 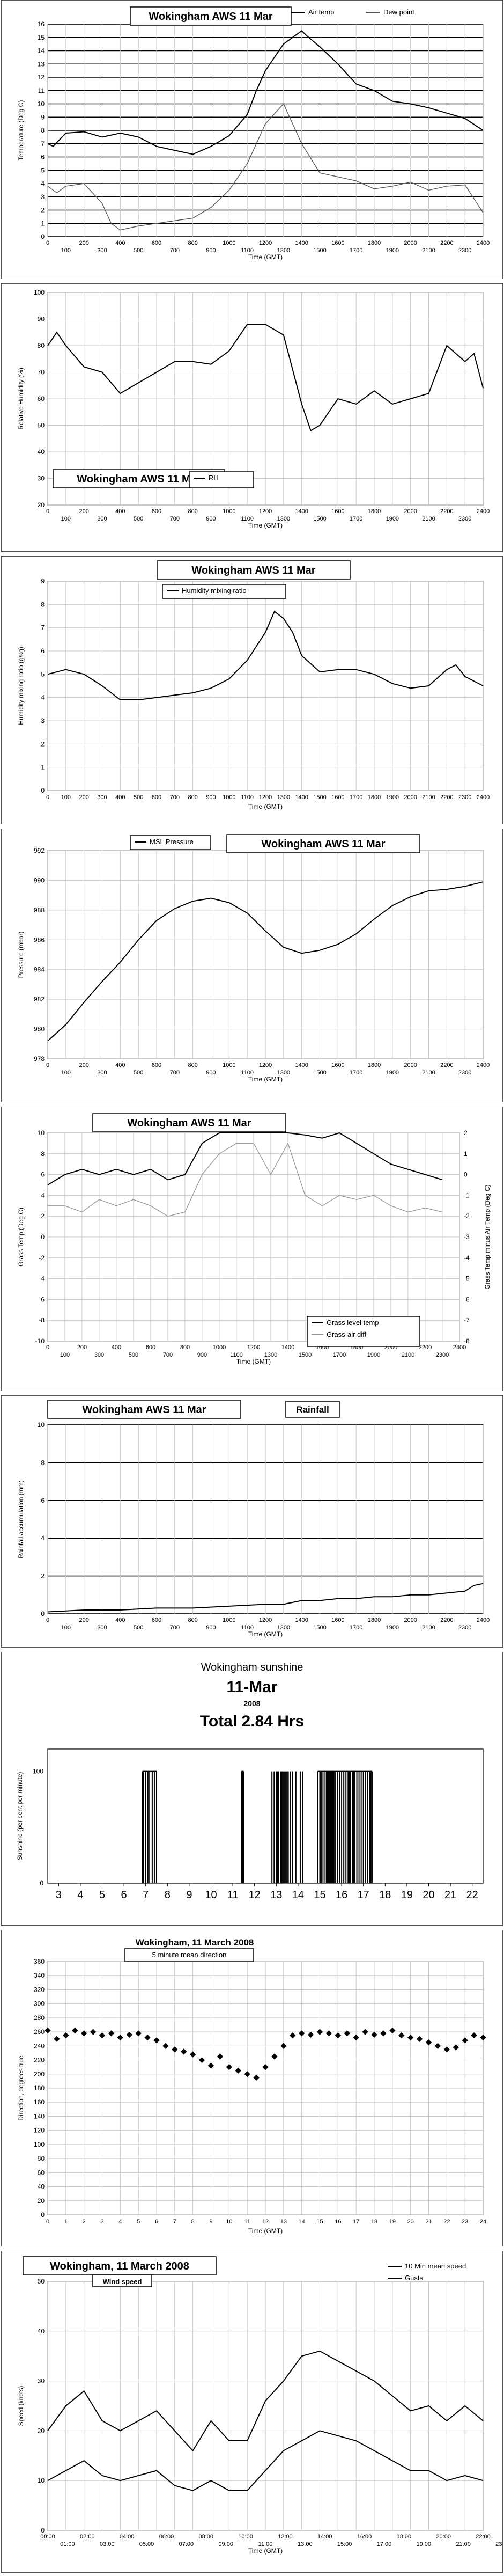 What do you see at coordinates (229, 2222) in the screenshot?
I see `dir-xtick-label: 10` at bounding box center [229, 2222].